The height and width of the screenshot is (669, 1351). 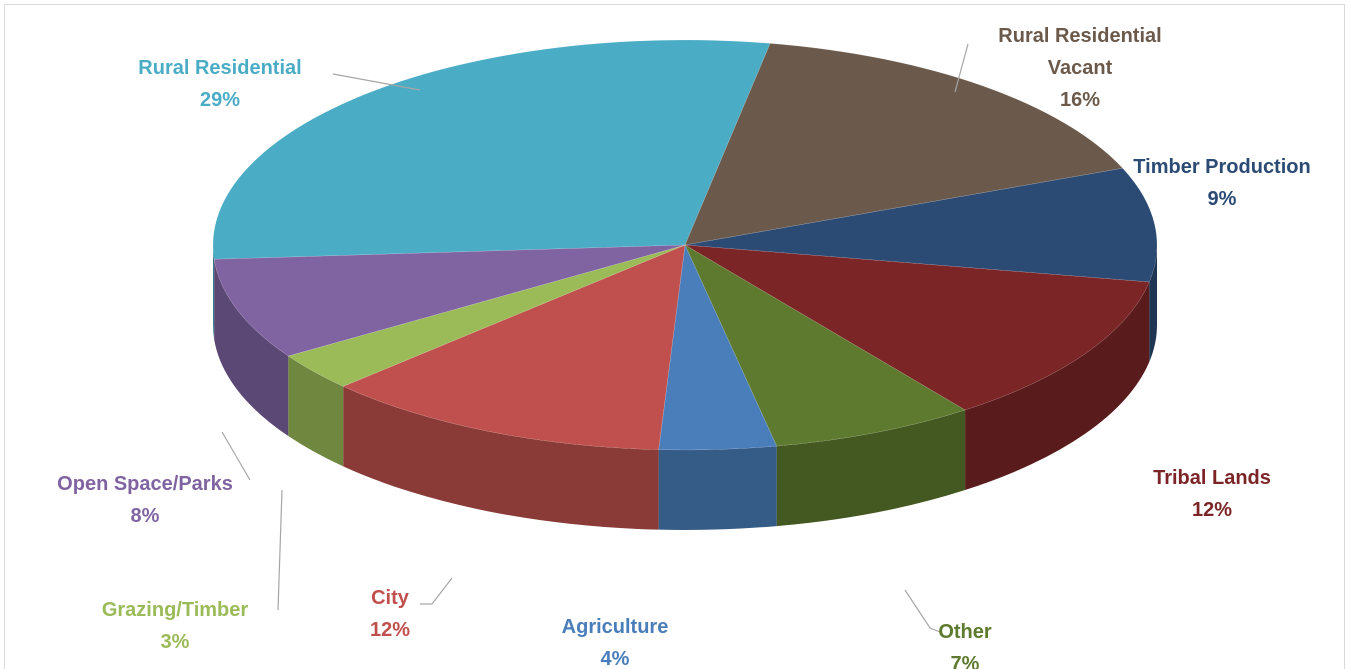 I want to click on slice-label: Other, so click(x=965, y=632).